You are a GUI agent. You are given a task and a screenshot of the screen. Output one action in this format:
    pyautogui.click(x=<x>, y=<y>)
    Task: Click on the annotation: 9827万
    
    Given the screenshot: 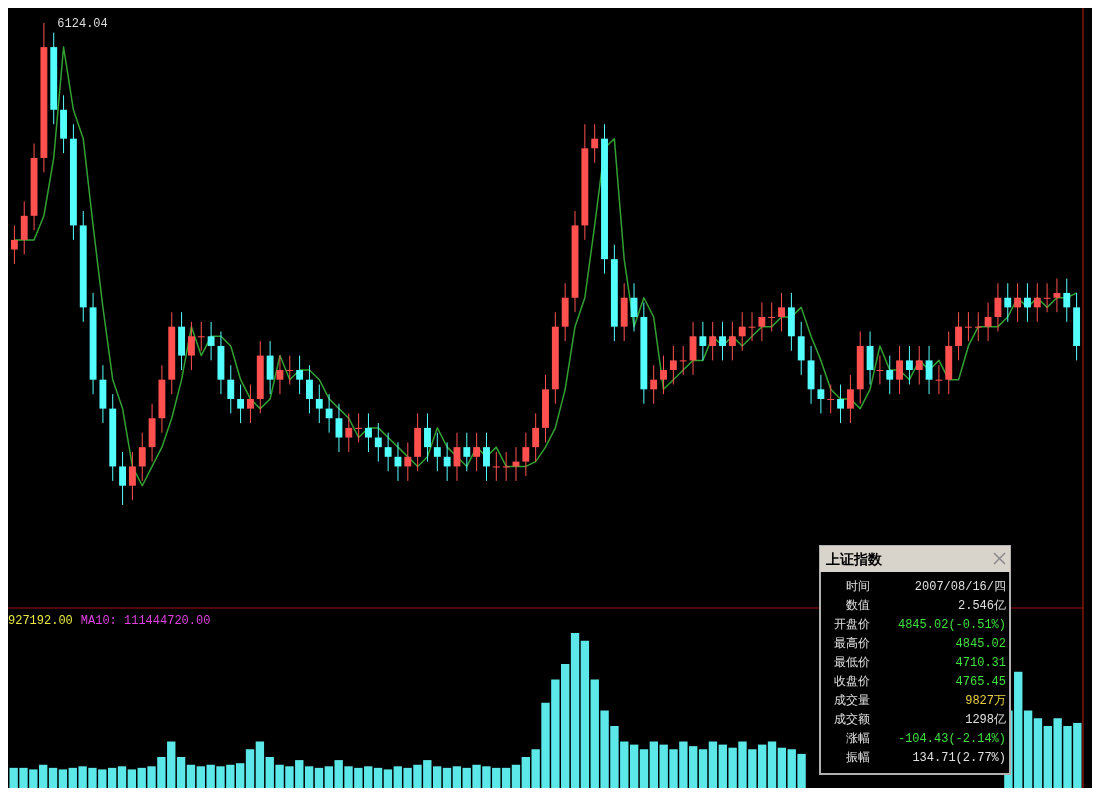 What is the action you would take?
    pyautogui.click(x=985, y=701)
    